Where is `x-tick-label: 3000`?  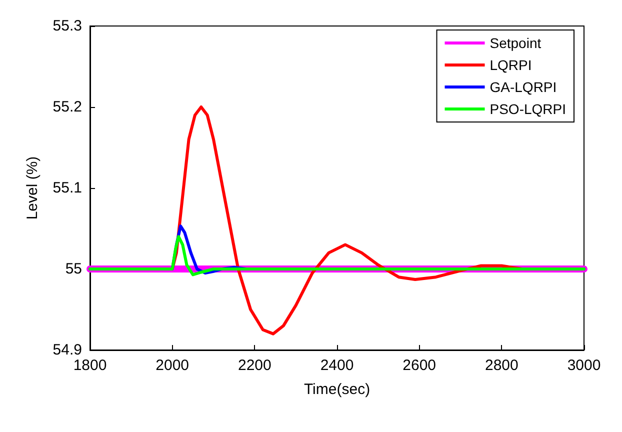 x-tick-label: 3000 is located at coordinates (584, 365).